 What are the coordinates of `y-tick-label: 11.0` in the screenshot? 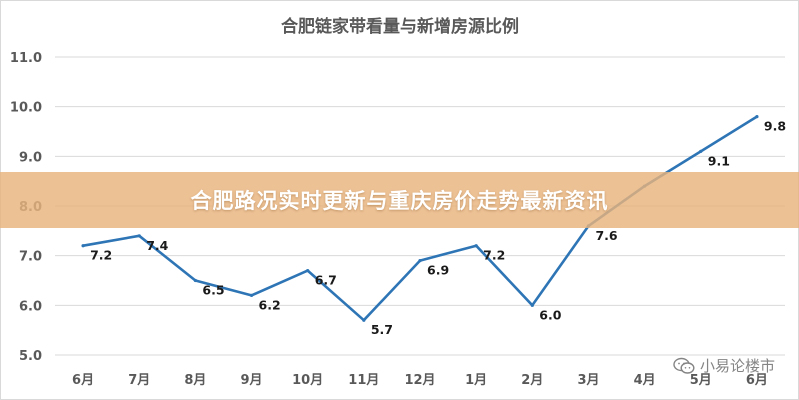 It's located at (26, 58).